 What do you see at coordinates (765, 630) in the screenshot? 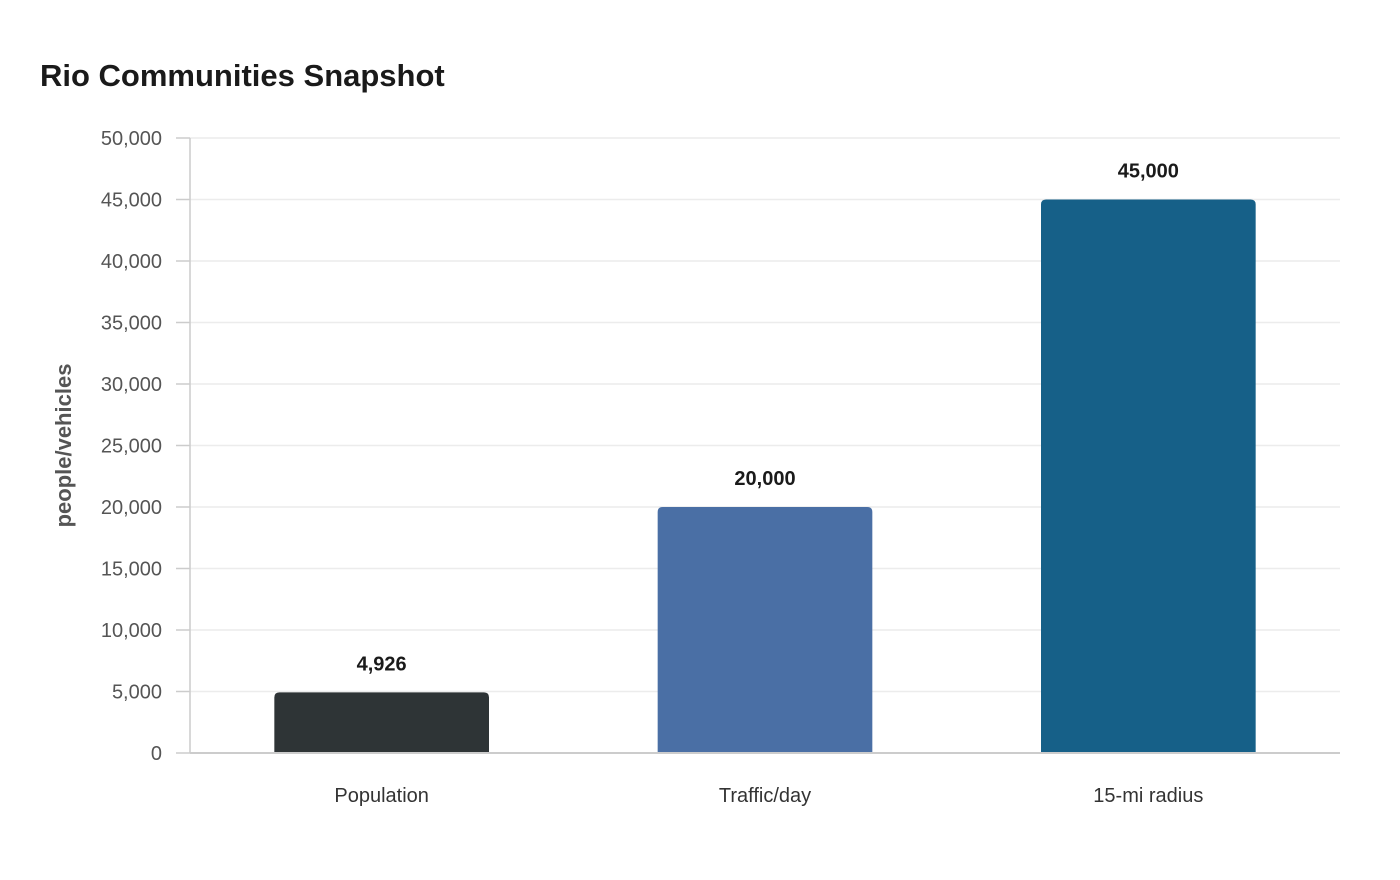
I see `bar-traffic-day` at bounding box center [765, 630].